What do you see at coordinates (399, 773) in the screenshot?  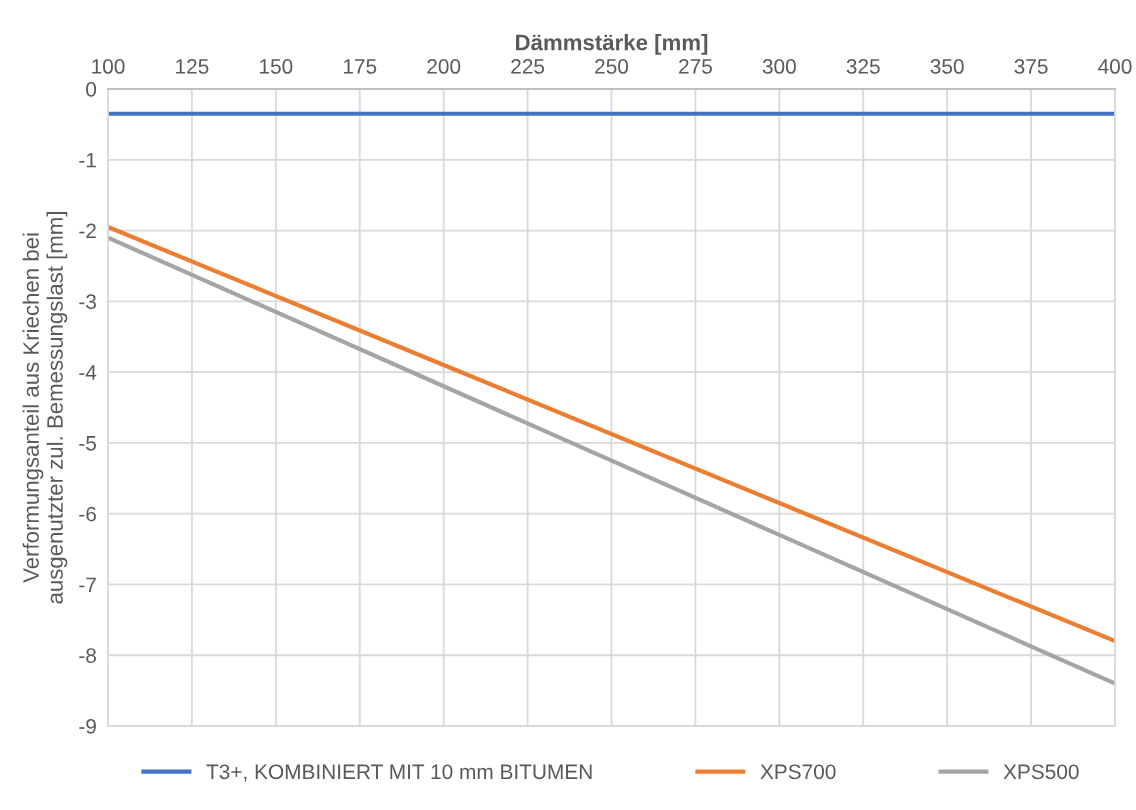 I see `legend-label: T3+, KOMBINIERT MIT 10 mm BITUMEN` at bounding box center [399, 773].